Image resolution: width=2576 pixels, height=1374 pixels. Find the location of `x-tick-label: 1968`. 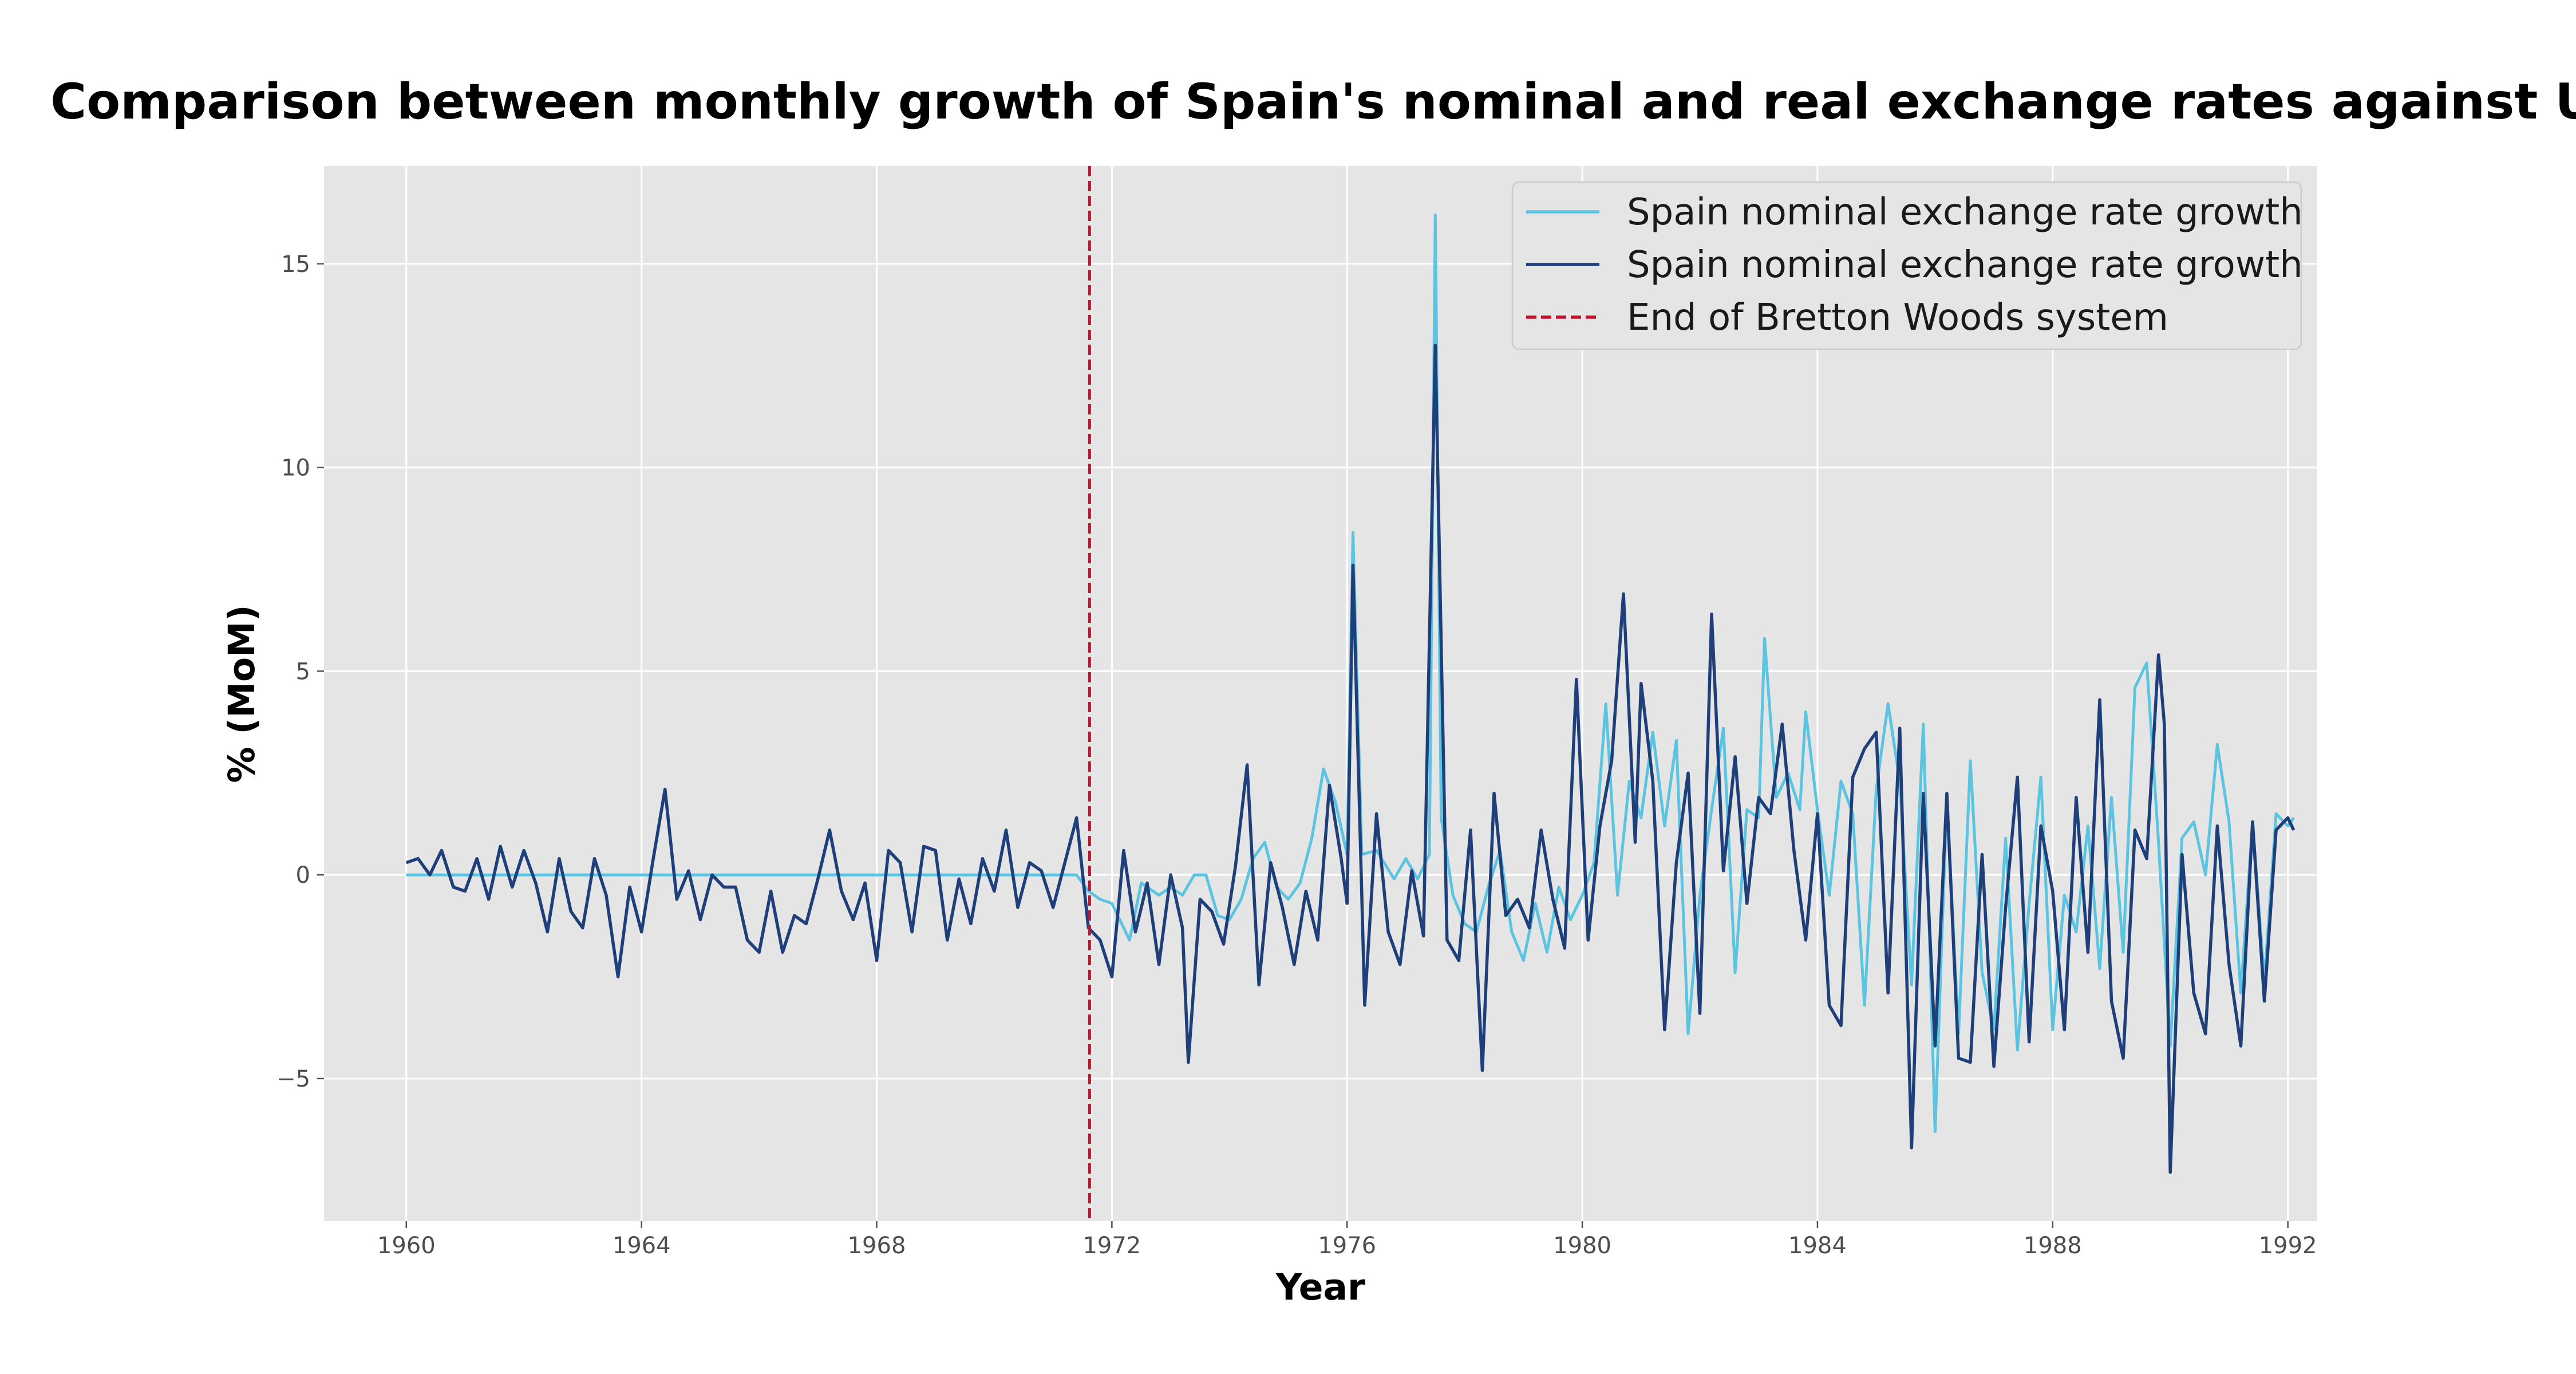

x-tick-label: 1968 is located at coordinates (877, 1246).